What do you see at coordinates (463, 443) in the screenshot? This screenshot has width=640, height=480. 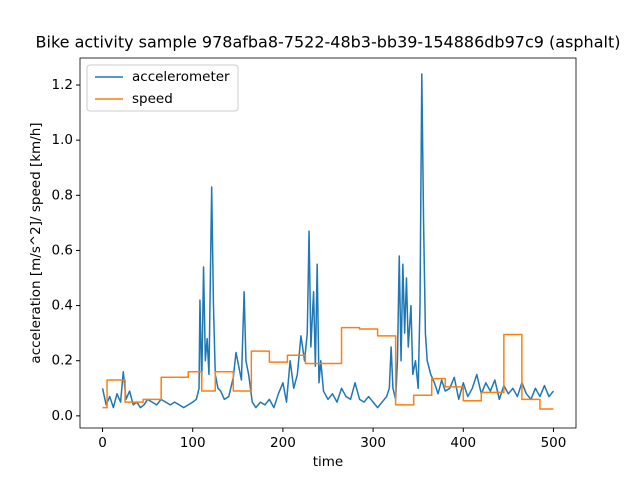 I see `x-tick-label: 400` at bounding box center [463, 443].